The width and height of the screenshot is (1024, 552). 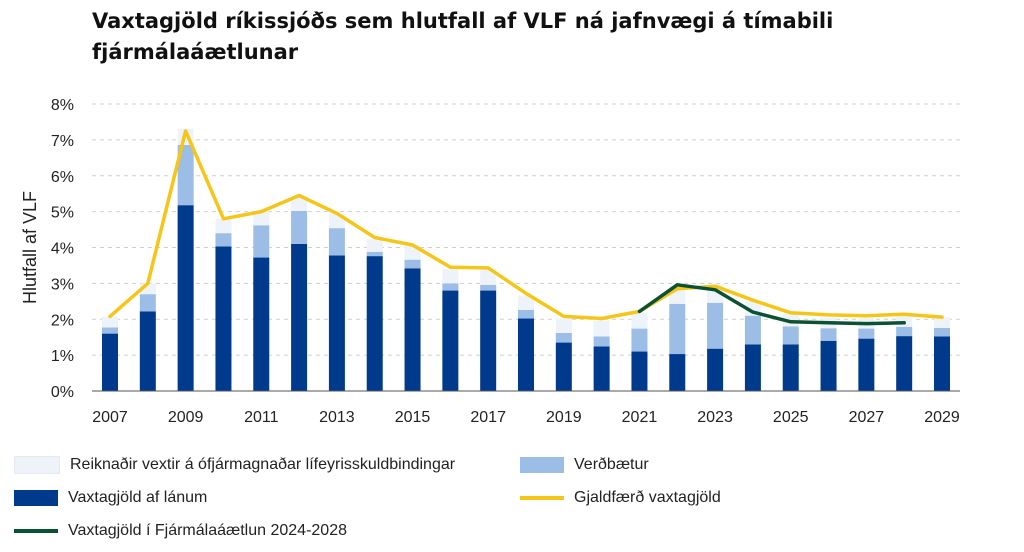 What do you see at coordinates (186, 417) in the screenshot?
I see `x-tick-label: 2009` at bounding box center [186, 417].